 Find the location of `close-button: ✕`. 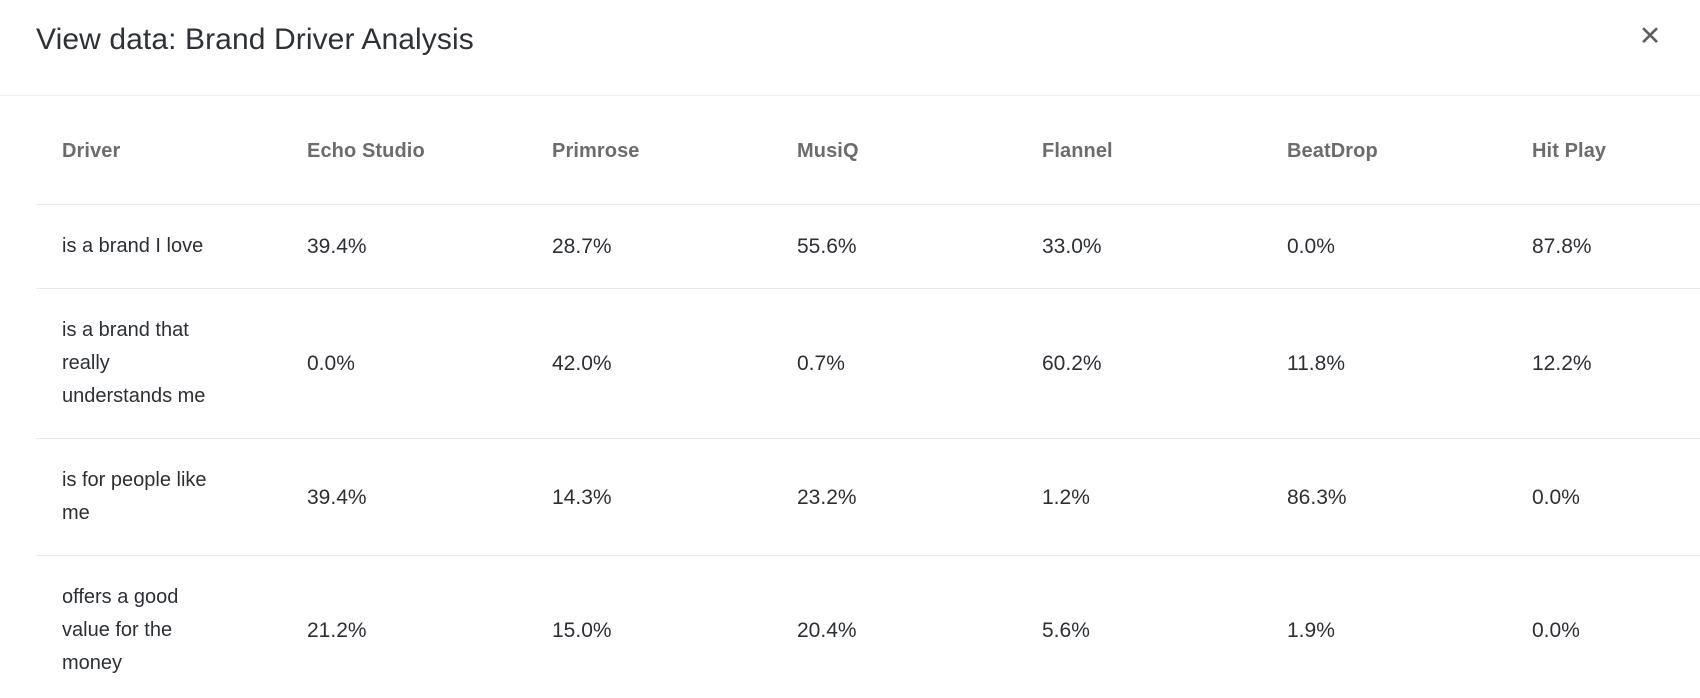

close-button: ✕ is located at coordinates (1650, 36).